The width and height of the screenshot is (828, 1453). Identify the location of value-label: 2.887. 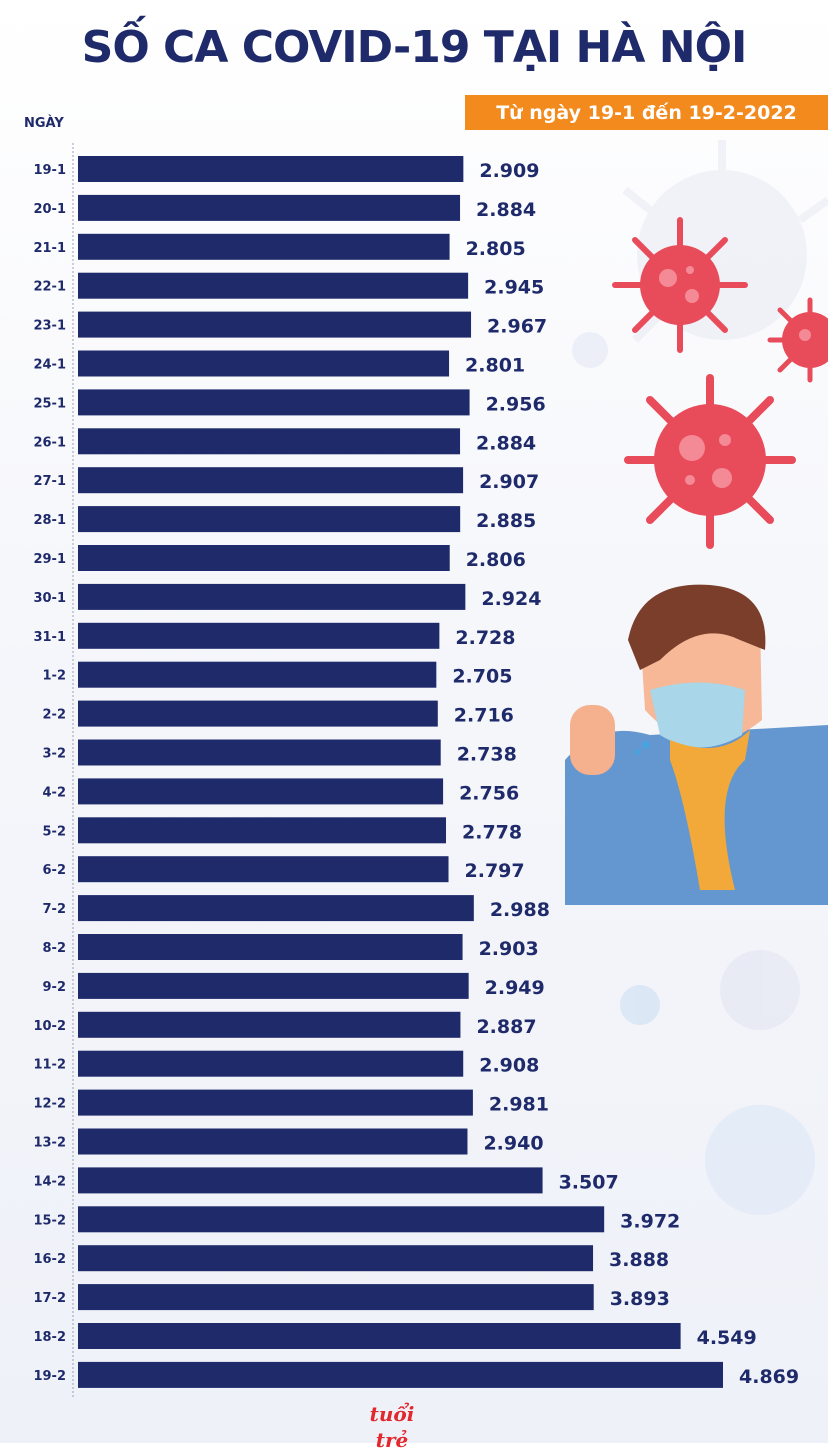
(506, 1027).